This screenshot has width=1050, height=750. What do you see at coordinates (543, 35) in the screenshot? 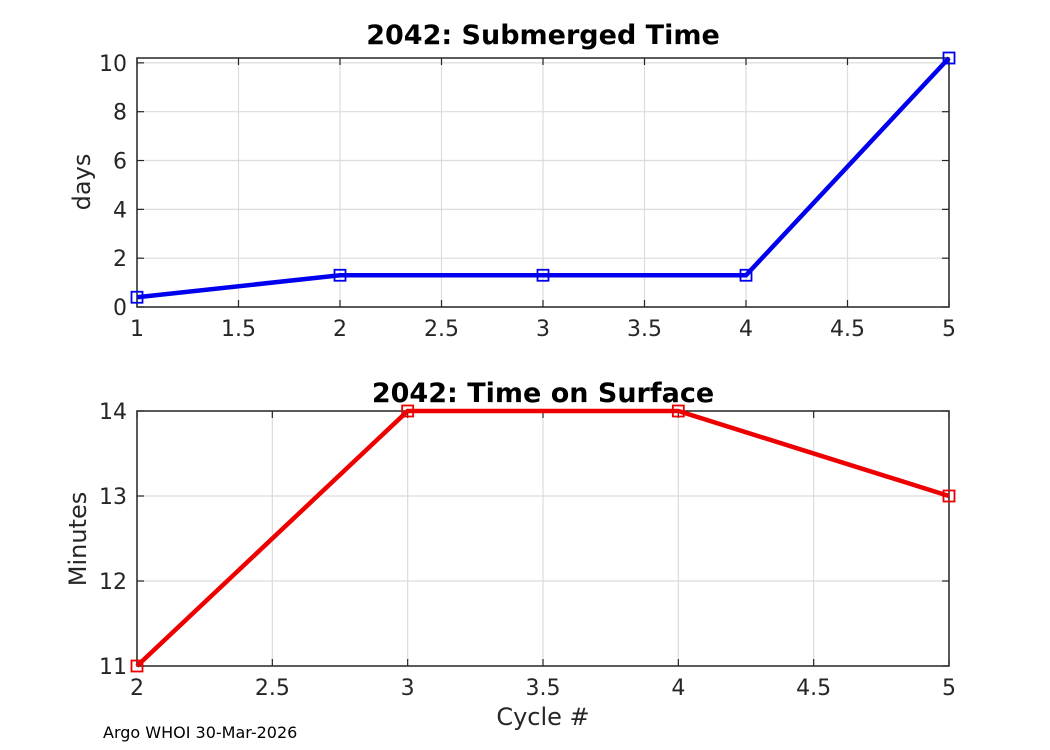
I see `chart-title-submerged-time: 2042: Submerged Time` at bounding box center [543, 35].